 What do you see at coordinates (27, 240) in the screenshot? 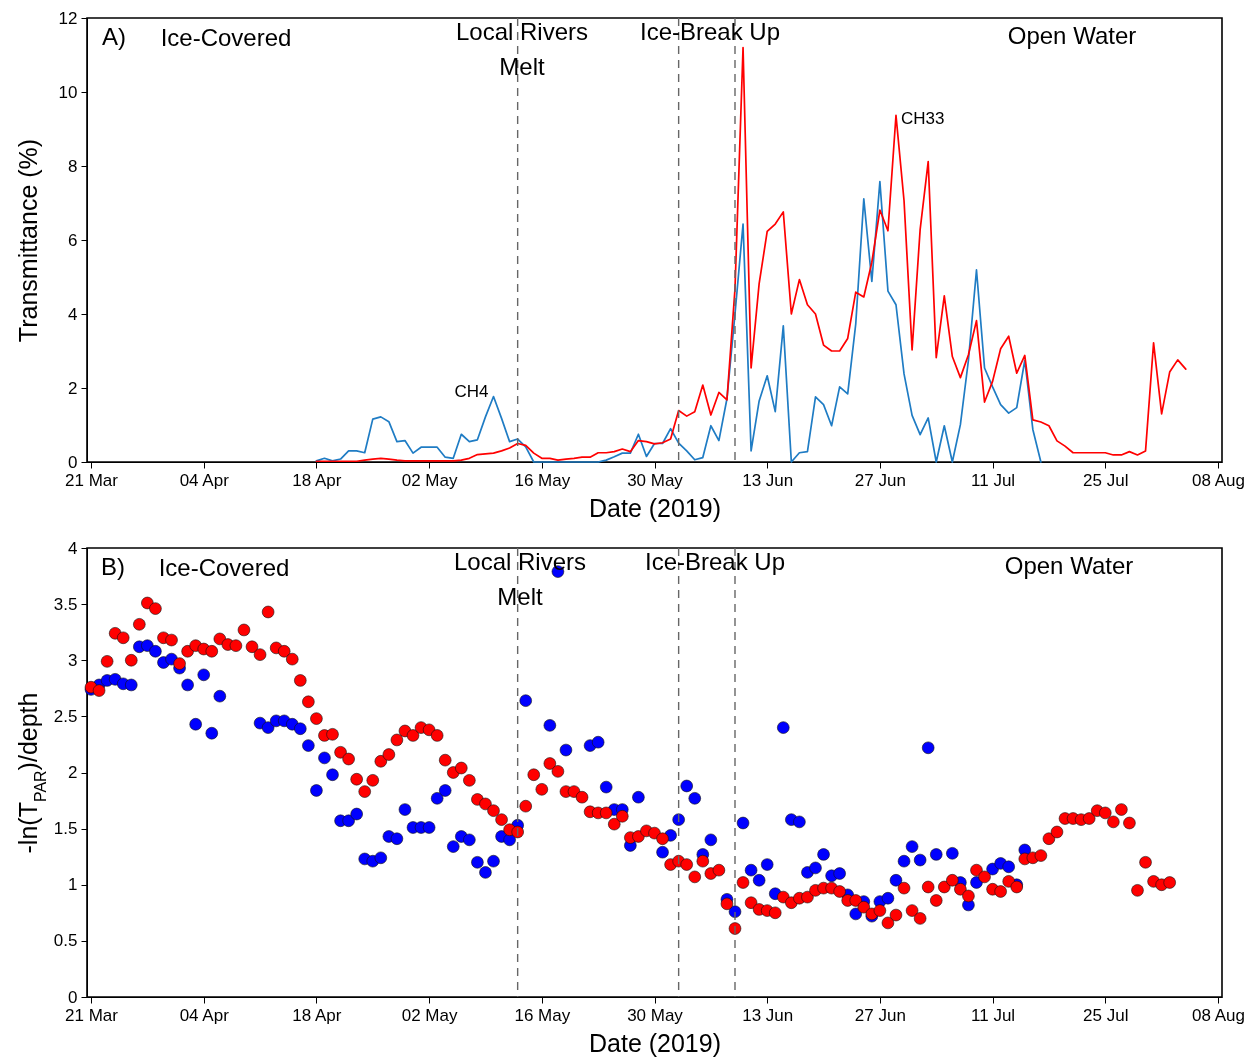
I see `y-axis-title: Transmittance (%)` at bounding box center [27, 240].